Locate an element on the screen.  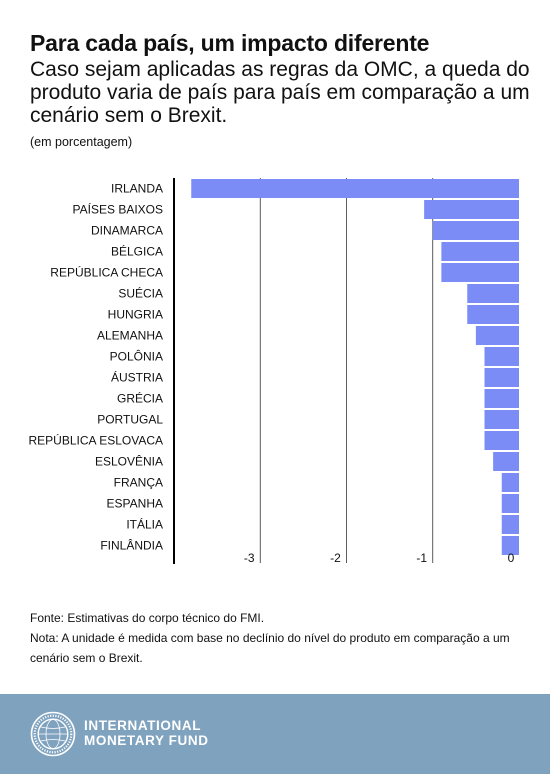
imf-wordmark: INTERNATIONAL MONETARY FUND is located at coordinates (146, 733).